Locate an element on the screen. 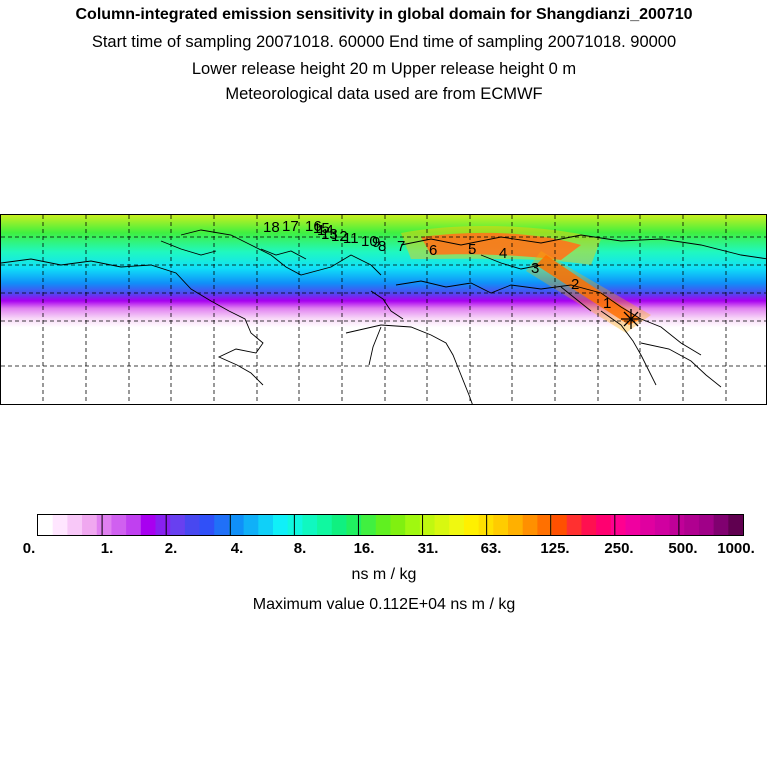 This screenshot has width=768, height=768. colorbar-tick: 0. is located at coordinates (29, 548).